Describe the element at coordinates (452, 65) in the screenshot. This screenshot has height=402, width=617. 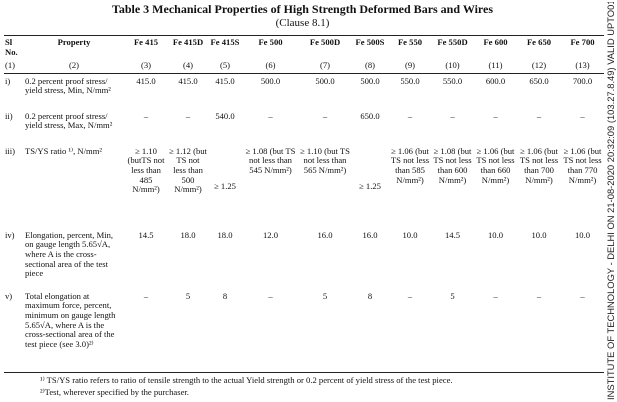
I see `column-number: (10)` at that location.